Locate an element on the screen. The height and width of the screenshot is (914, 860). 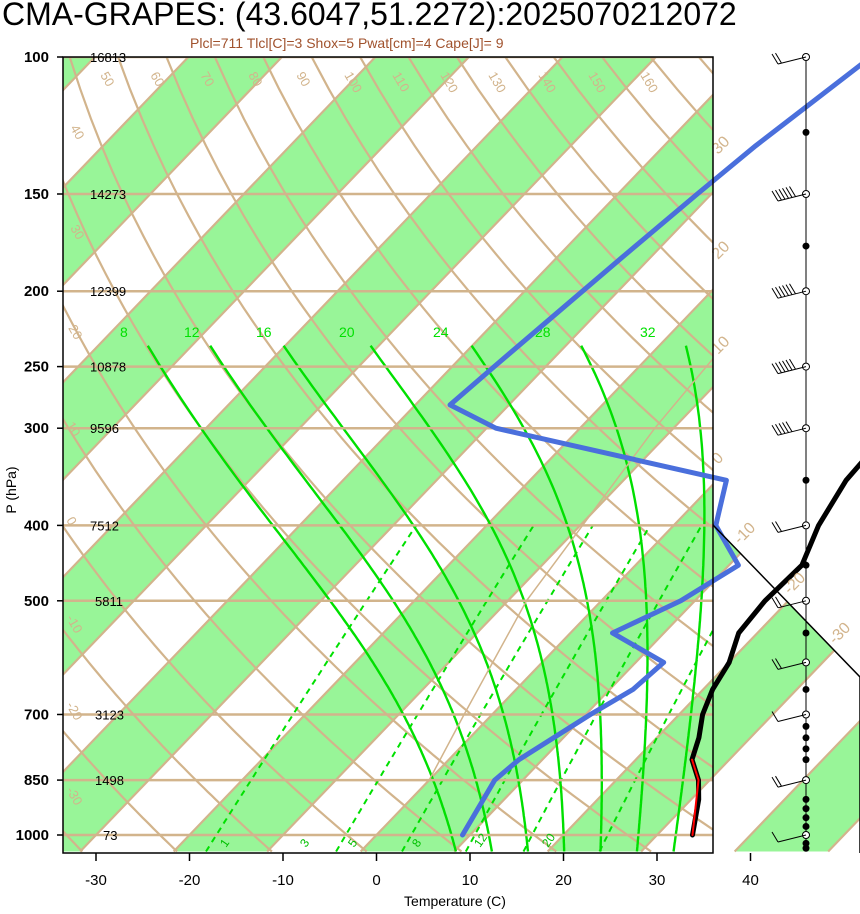
right-isotherm-label: -20 is located at coordinates (795, 583).